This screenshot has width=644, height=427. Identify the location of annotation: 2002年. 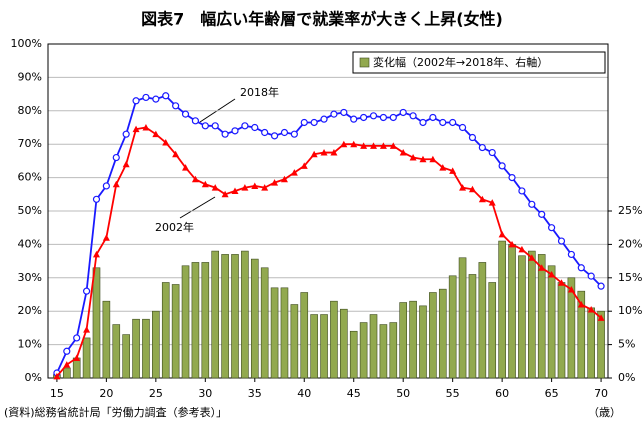
(174, 227).